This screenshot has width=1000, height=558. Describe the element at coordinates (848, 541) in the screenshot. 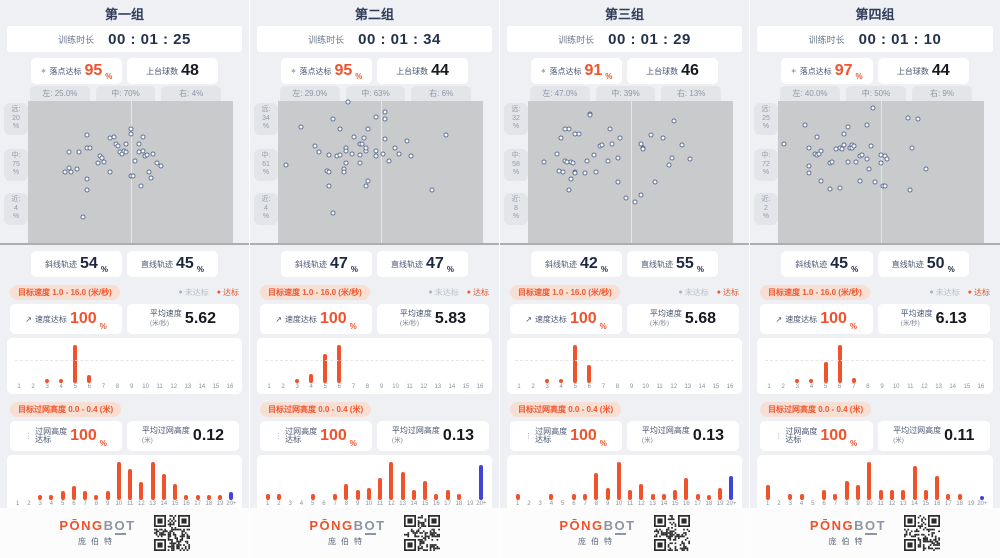

I see `brand-chinese-name: 庞伯特` at that location.